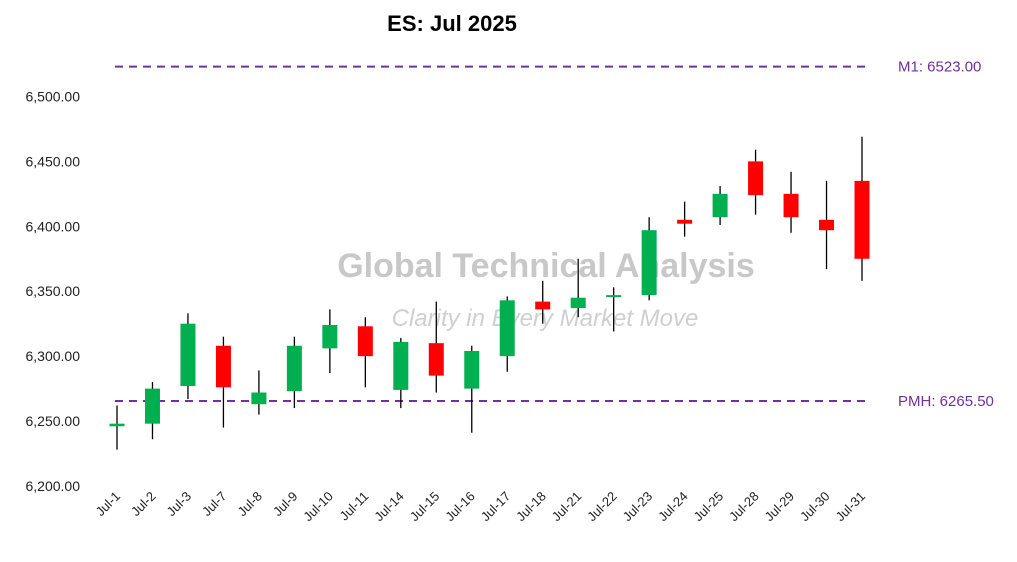 This screenshot has height=562, width=1017. What do you see at coordinates (108, 504) in the screenshot?
I see `x-tick-label: Jul-1` at bounding box center [108, 504].